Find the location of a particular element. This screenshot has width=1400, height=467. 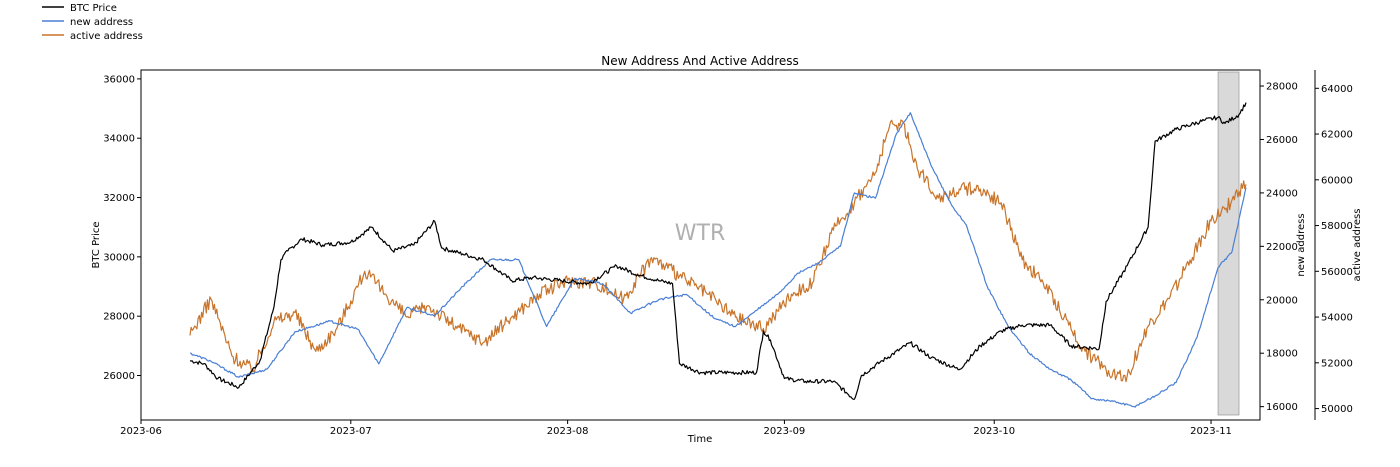

active-address-tick-label: 56000 is located at coordinates (1337, 272).